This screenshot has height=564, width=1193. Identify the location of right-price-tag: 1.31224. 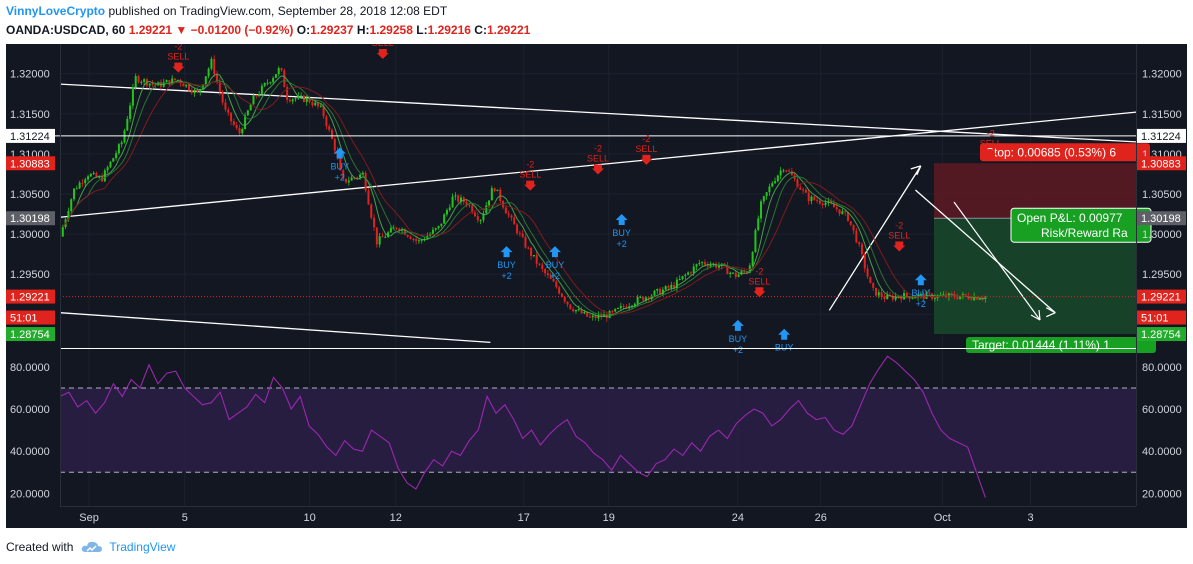
(1161, 135).